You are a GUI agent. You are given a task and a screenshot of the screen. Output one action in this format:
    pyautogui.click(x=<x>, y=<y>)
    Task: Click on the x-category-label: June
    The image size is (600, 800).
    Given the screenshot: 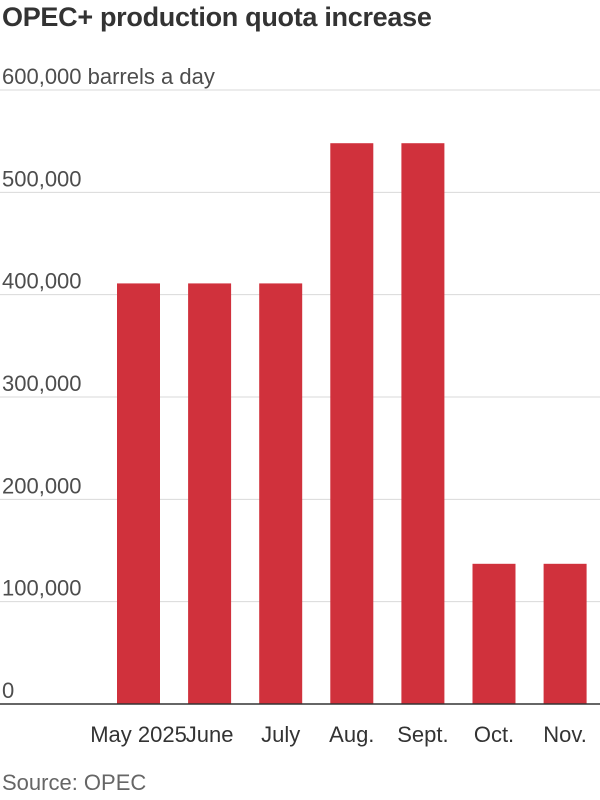 What is the action you would take?
    pyautogui.click(x=210, y=734)
    